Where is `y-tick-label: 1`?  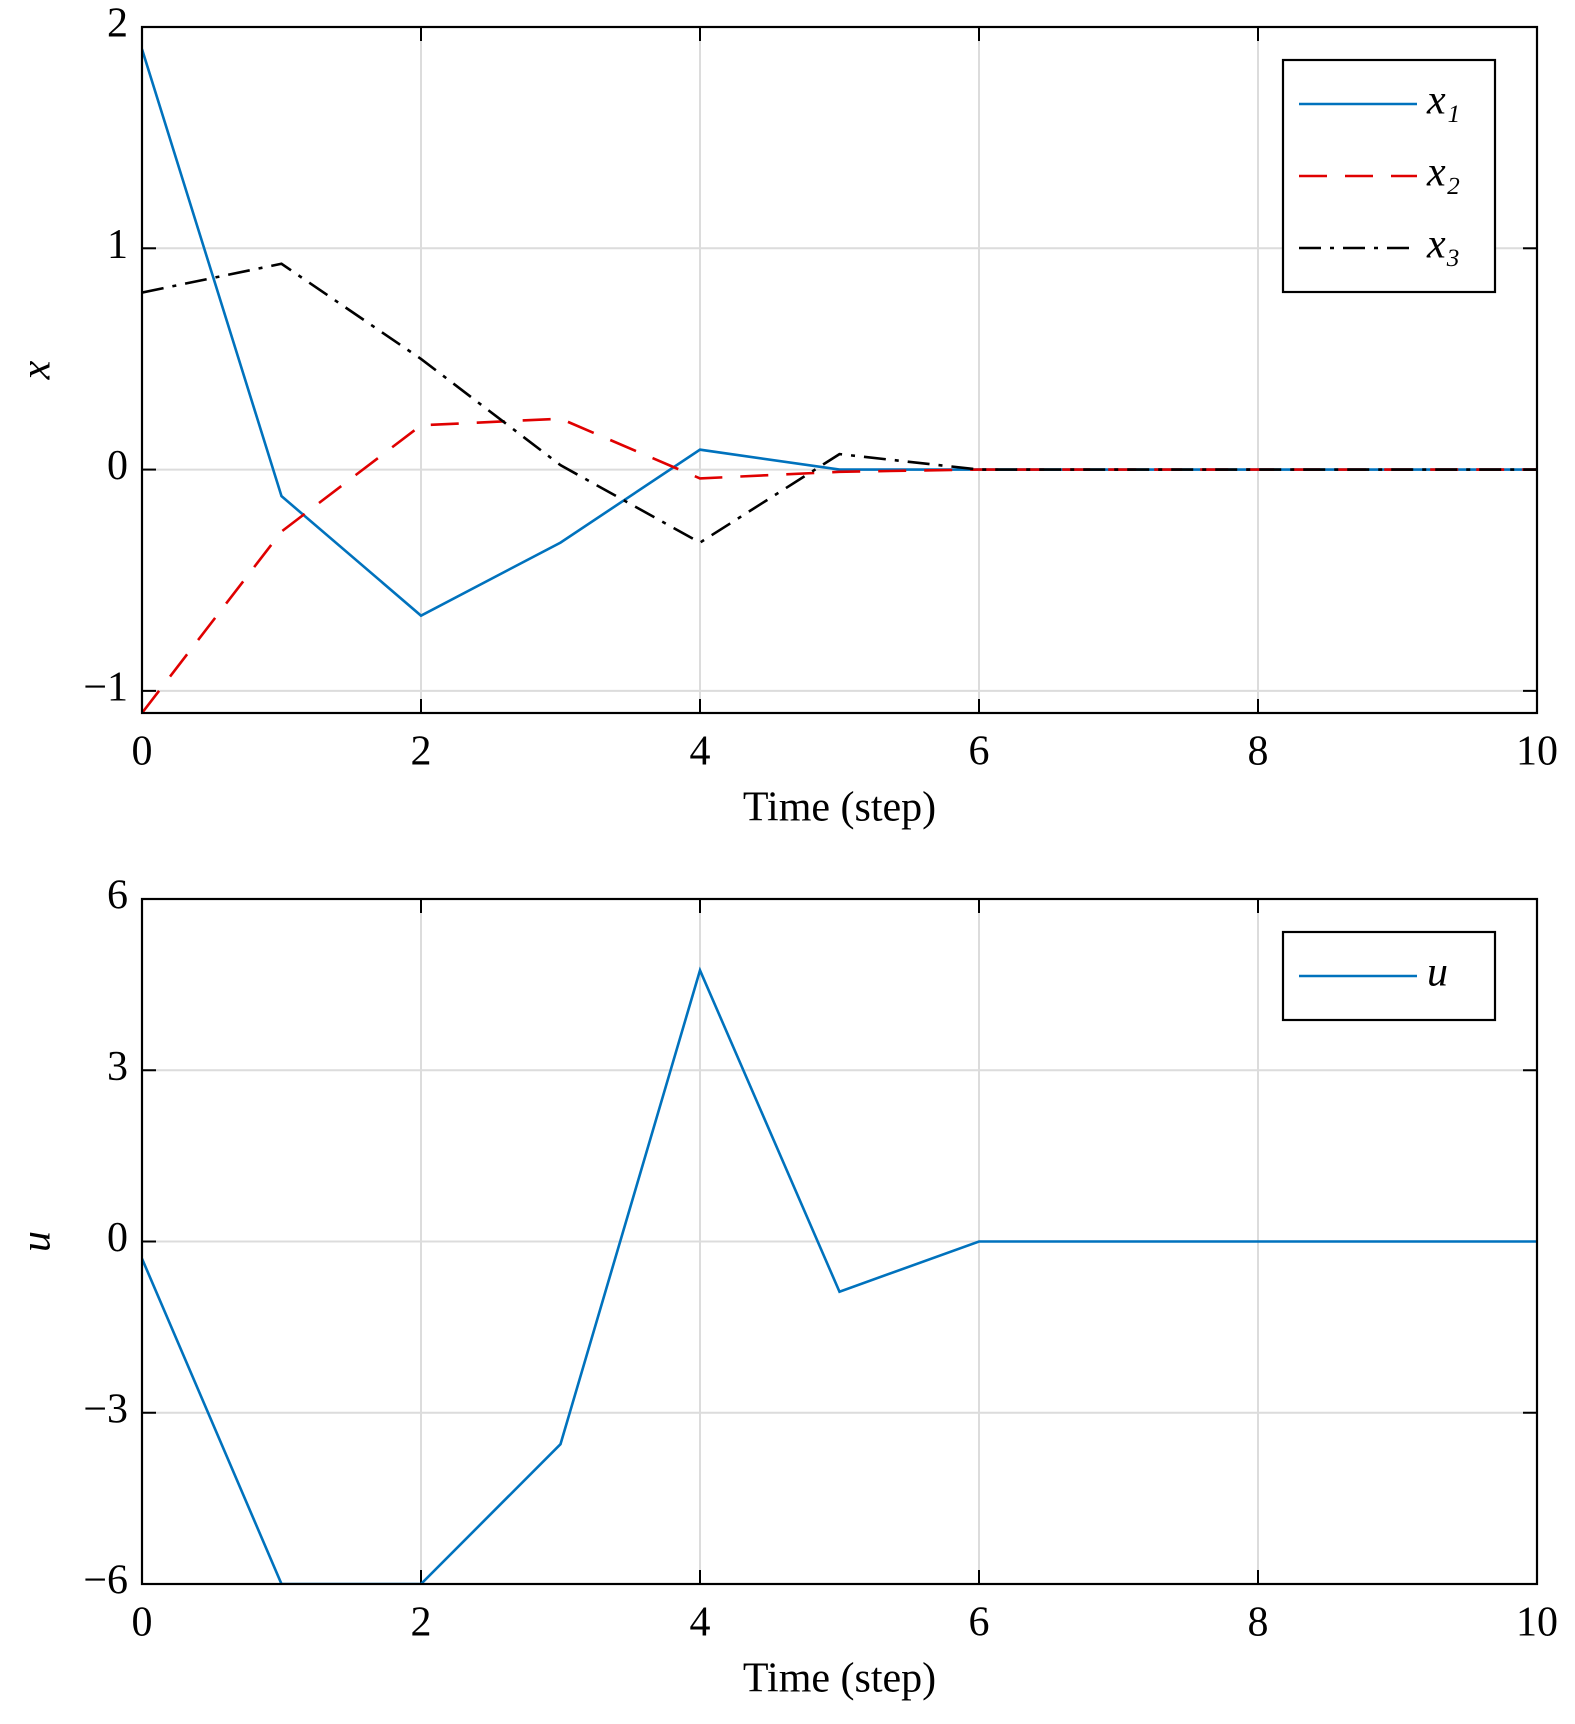 y-tick-label: 1 is located at coordinates (117, 245).